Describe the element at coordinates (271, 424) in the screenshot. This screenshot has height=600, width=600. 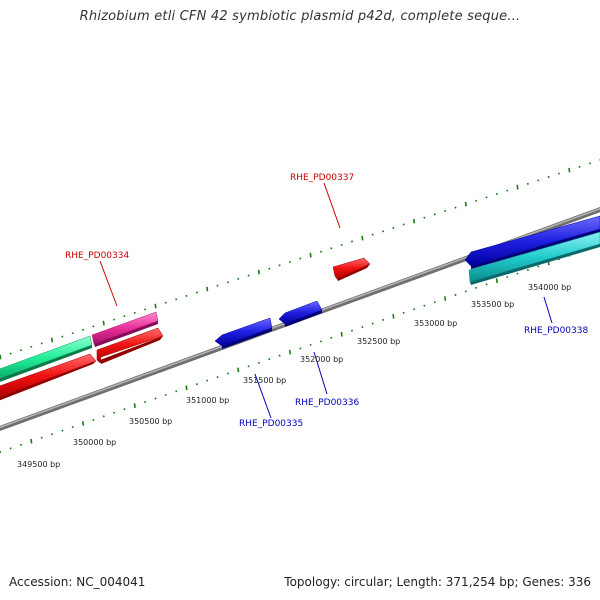
I see `gene-label-RHE_PD00335: RHE_PD00335` at that location.